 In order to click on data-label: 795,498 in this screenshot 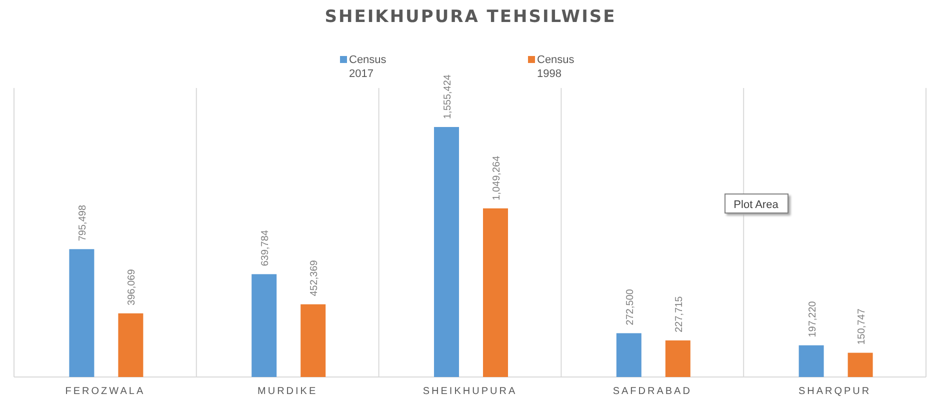, I will do `click(83, 223)`.